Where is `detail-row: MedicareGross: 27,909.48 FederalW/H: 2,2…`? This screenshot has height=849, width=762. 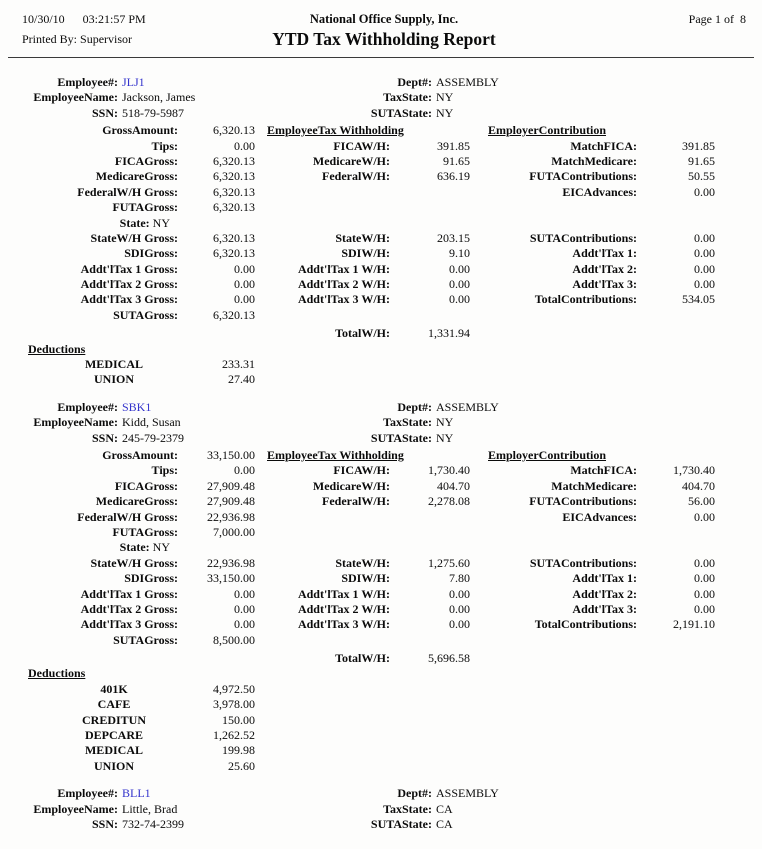
detail-row: MedicareGross: 27,909.48 FederalW/H: 2,2… is located at coordinates (391, 501).